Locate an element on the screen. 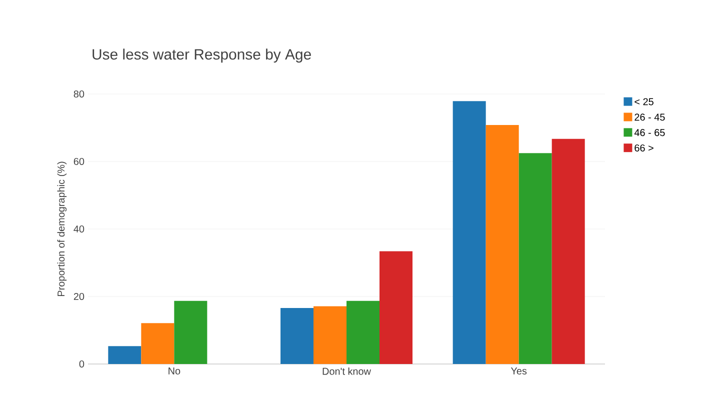 This screenshot has width=717, height=409. y-tick-label: 80 is located at coordinates (79, 94).